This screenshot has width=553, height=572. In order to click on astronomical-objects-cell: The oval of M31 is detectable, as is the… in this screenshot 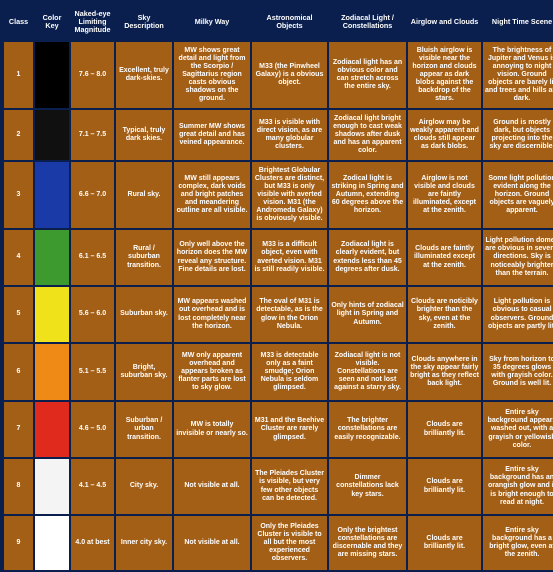, I will do `click(289, 314)`.